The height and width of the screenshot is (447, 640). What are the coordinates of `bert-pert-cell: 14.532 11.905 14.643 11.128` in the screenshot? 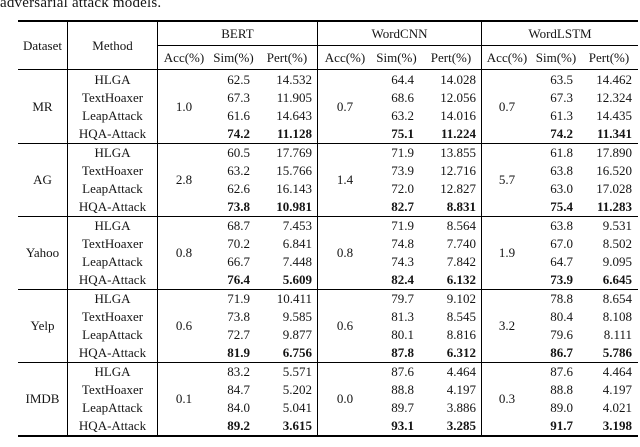 It's located at (287, 106).